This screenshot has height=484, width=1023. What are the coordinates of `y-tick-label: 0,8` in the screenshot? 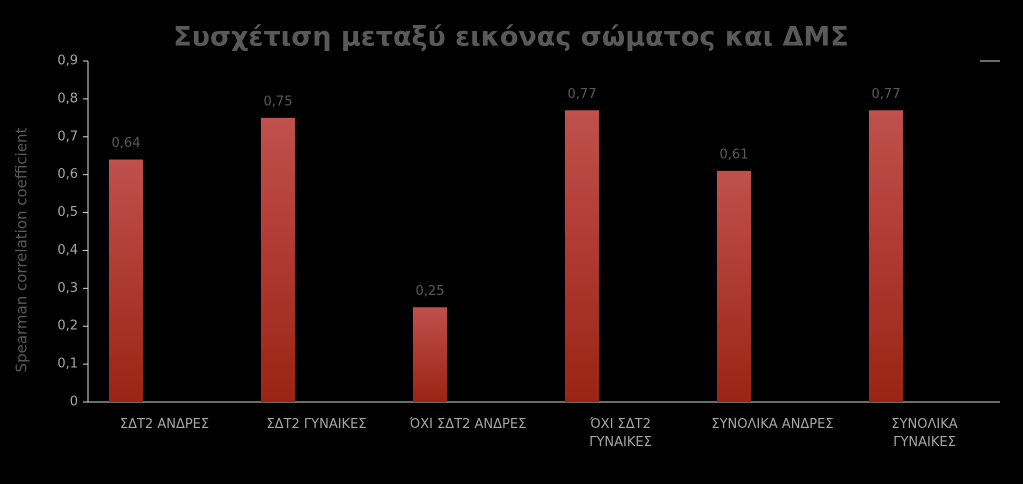 It's located at (67, 98).